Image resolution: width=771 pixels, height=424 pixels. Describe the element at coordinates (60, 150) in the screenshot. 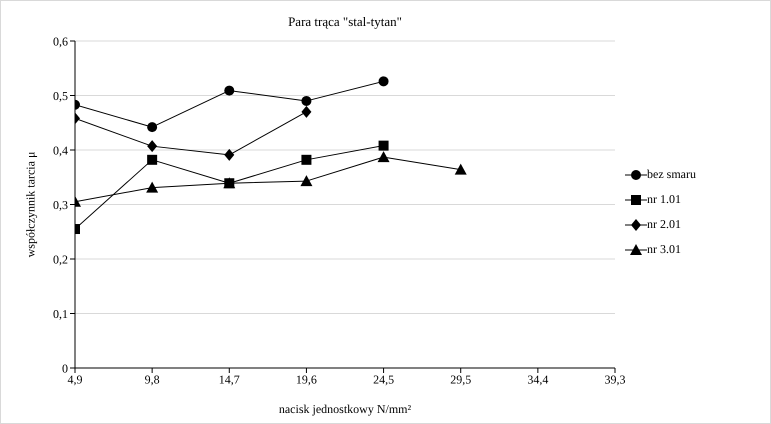

I see `y-tick-label: 0,4` at that location.